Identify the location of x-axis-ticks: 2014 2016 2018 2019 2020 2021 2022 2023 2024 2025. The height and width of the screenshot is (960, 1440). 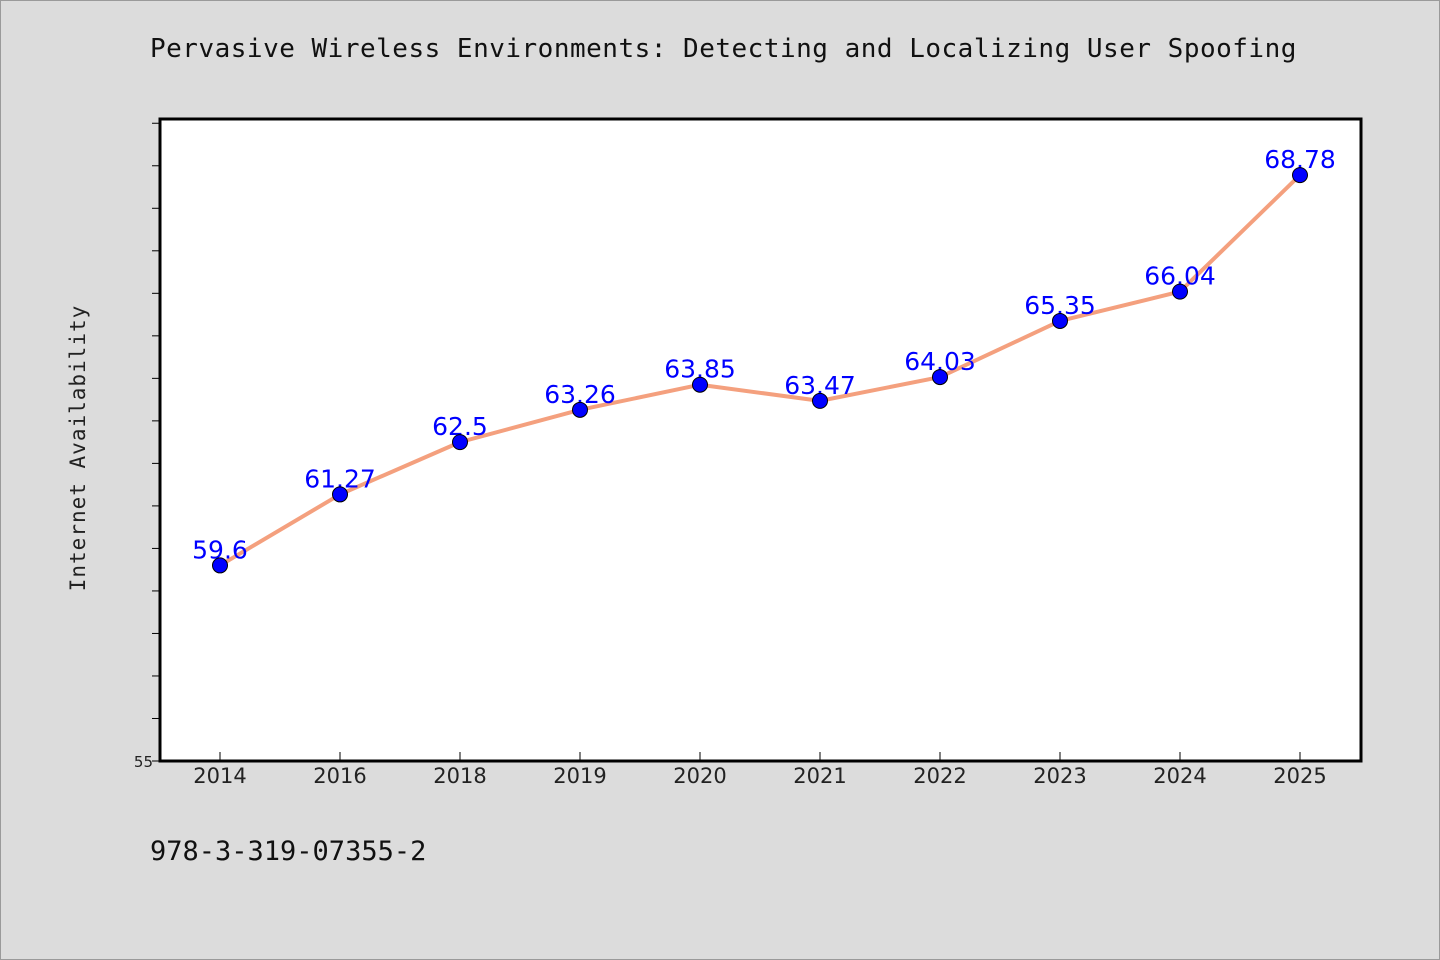
(760, 770).